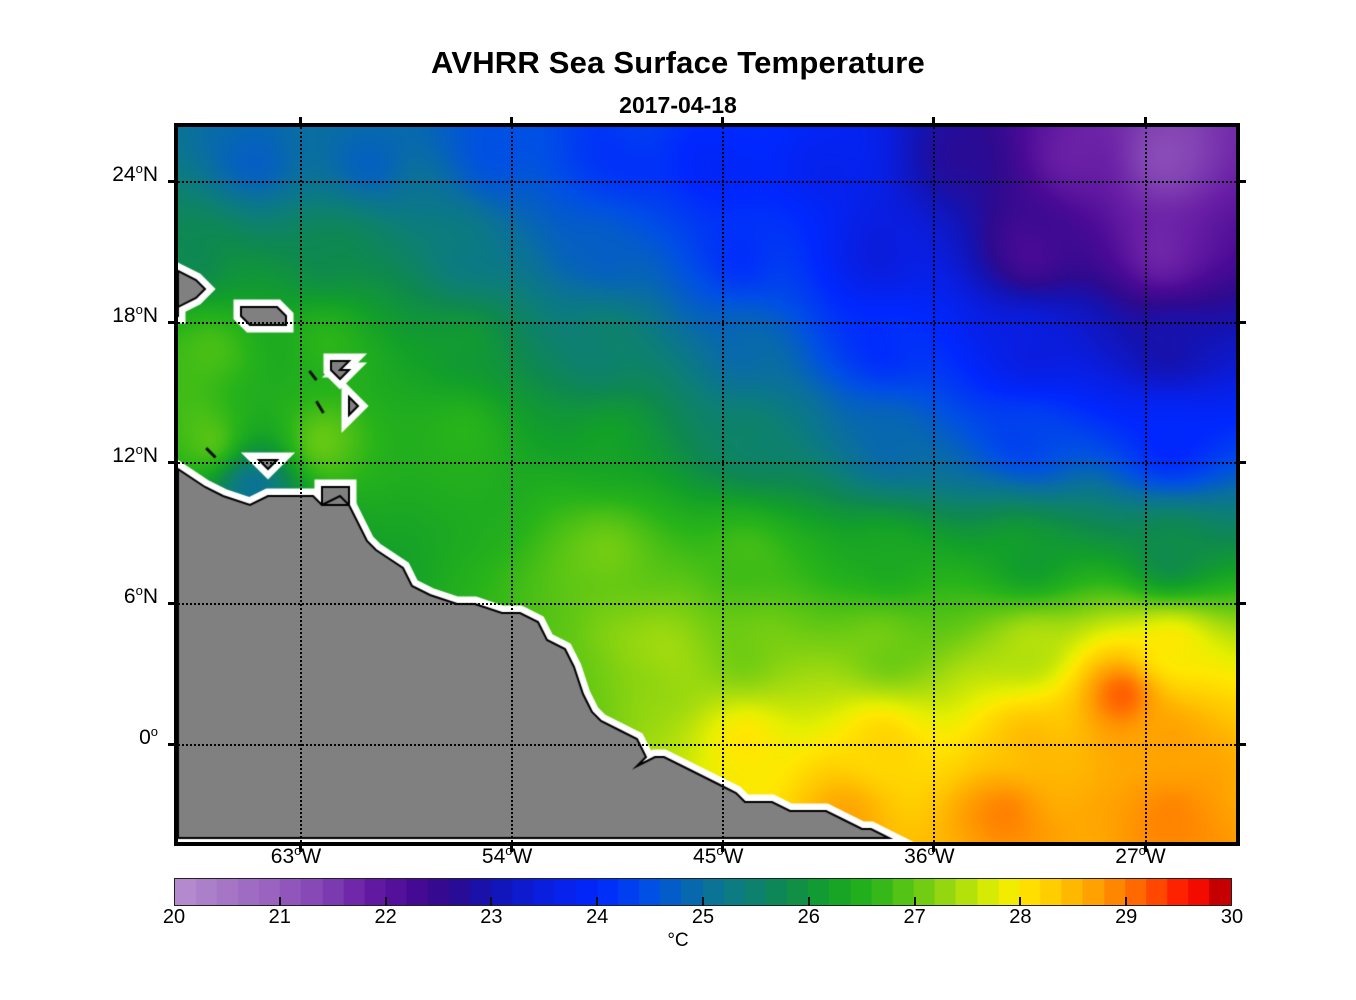 Image resolution: width=1356 pixels, height=1000 pixels. What do you see at coordinates (296, 855) in the screenshot?
I see `x-axis-label: 63oW` at bounding box center [296, 855].